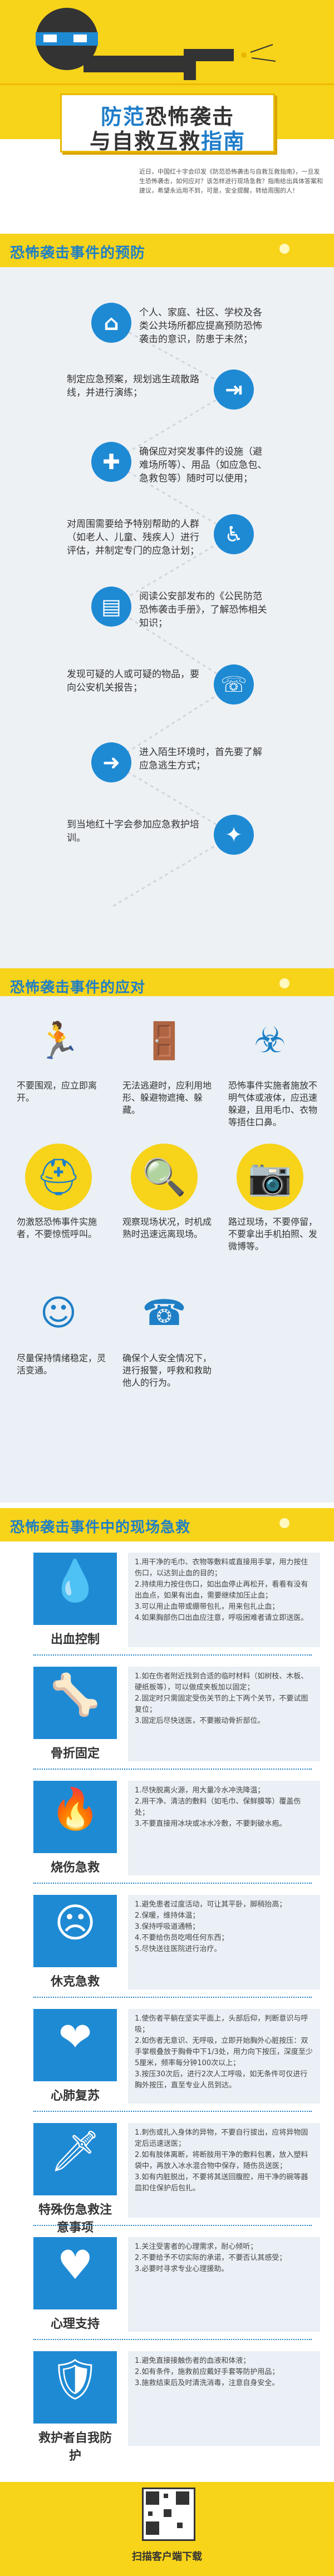 This screenshot has height=2576, width=334. Describe the element at coordinates (164, 1177) in the screenshot. I see `magnifier-icon: 🔍` at that location.